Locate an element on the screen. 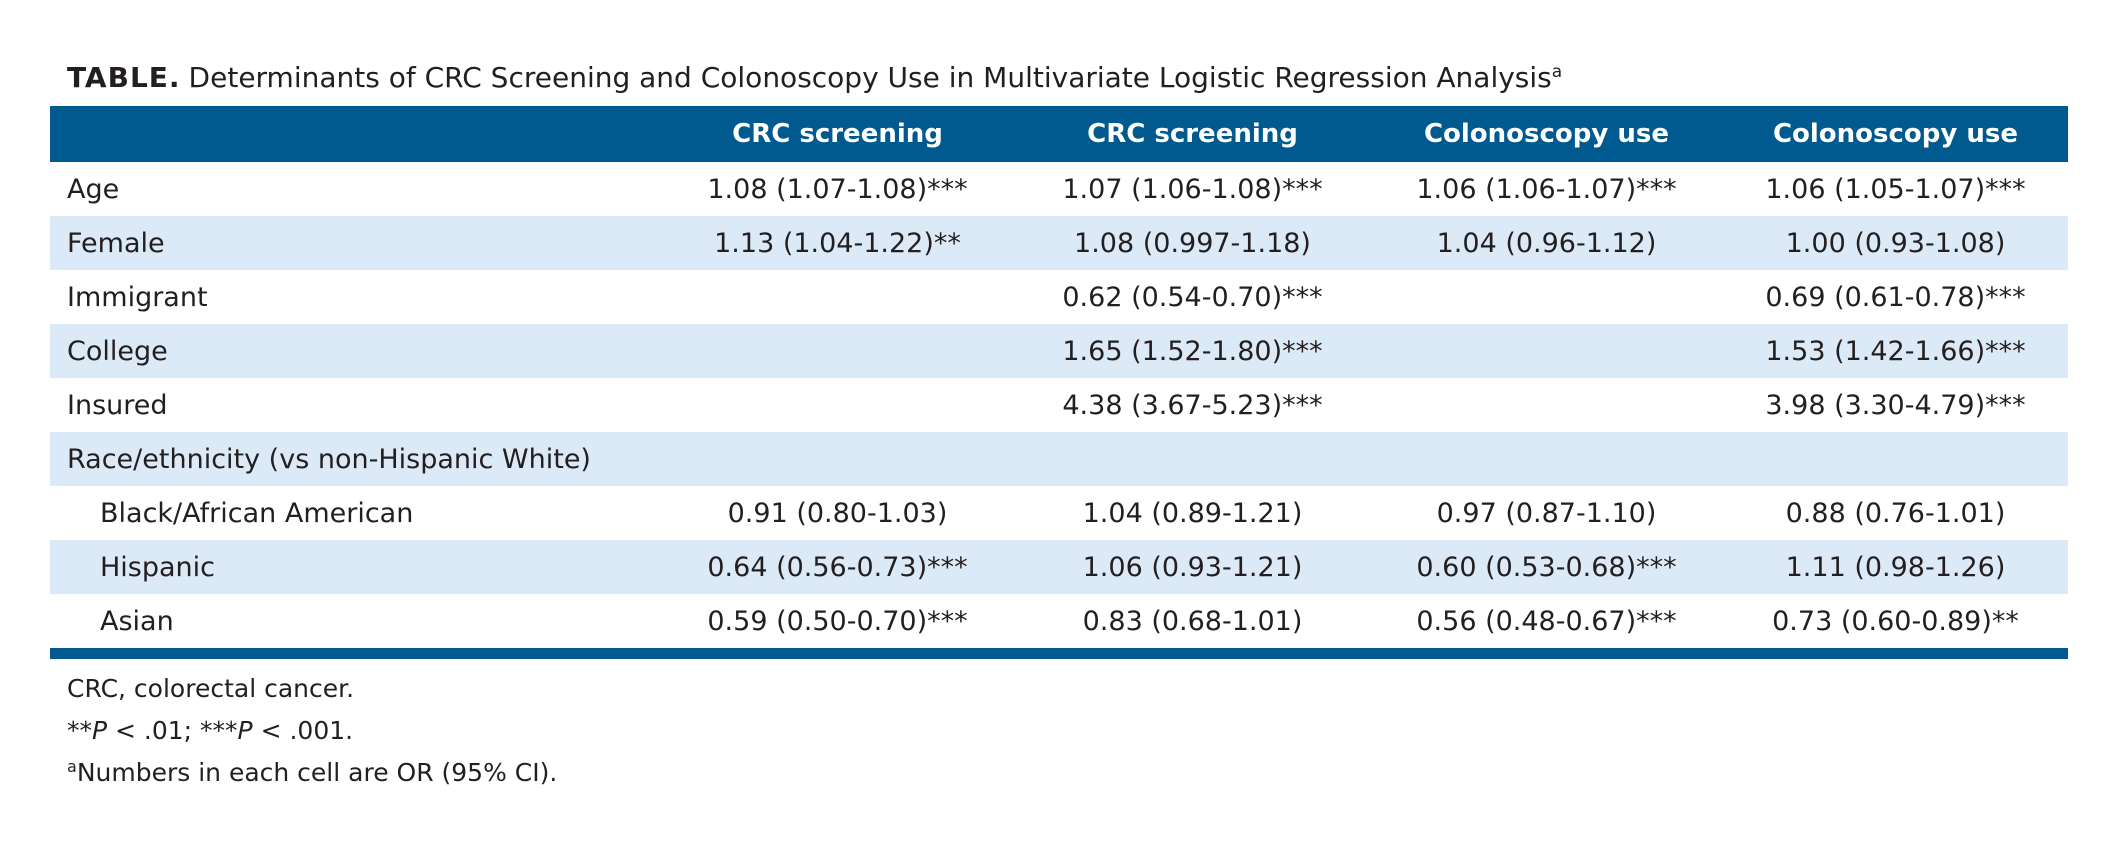 This screenshot has width=2113, height=845. table-cell: 1.53 (1.42-1.66)*** is located at coordinates (1895, 351).